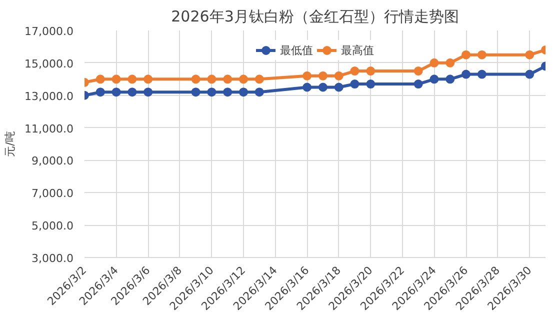 This screenshot has width=553, height=324. Describe the element at coordinates (49, 96) in the screenshot. I see `y-tick-label: 13,000.0` at that location.